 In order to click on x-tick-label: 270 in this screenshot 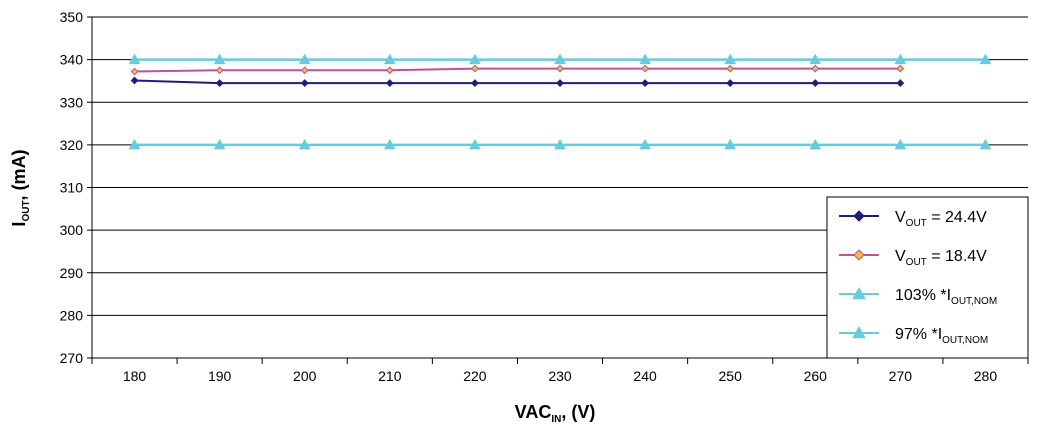, I will do `click(901, 376)`.